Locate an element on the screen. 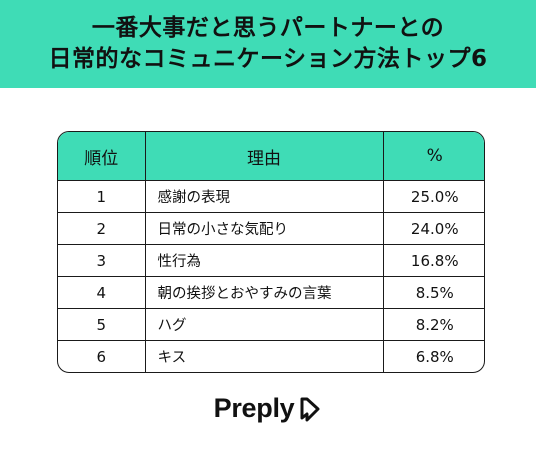  rank-cell: 3 is located at coordinates (102, 260).